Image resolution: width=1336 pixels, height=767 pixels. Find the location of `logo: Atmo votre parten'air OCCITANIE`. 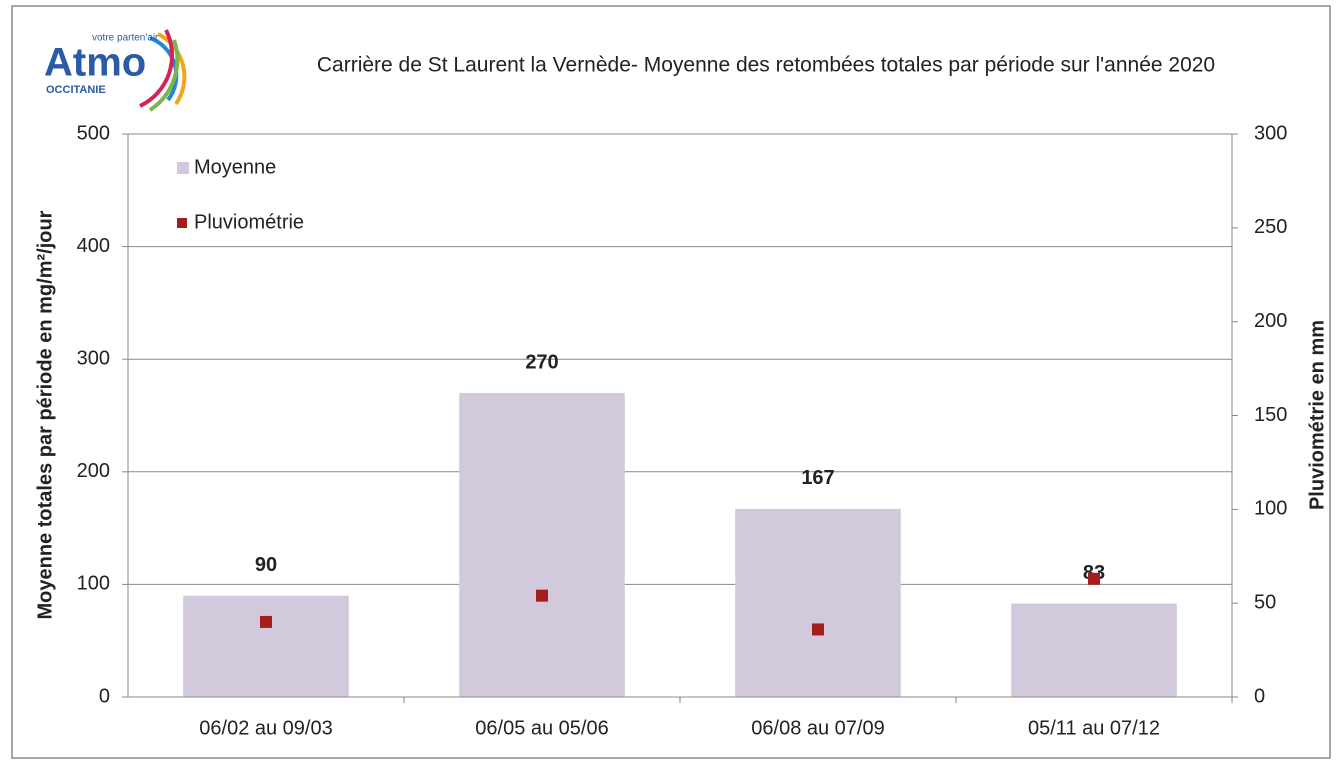

logo: Atmo votre parten'air OCCITANIE is located at coordinates (115, 70).